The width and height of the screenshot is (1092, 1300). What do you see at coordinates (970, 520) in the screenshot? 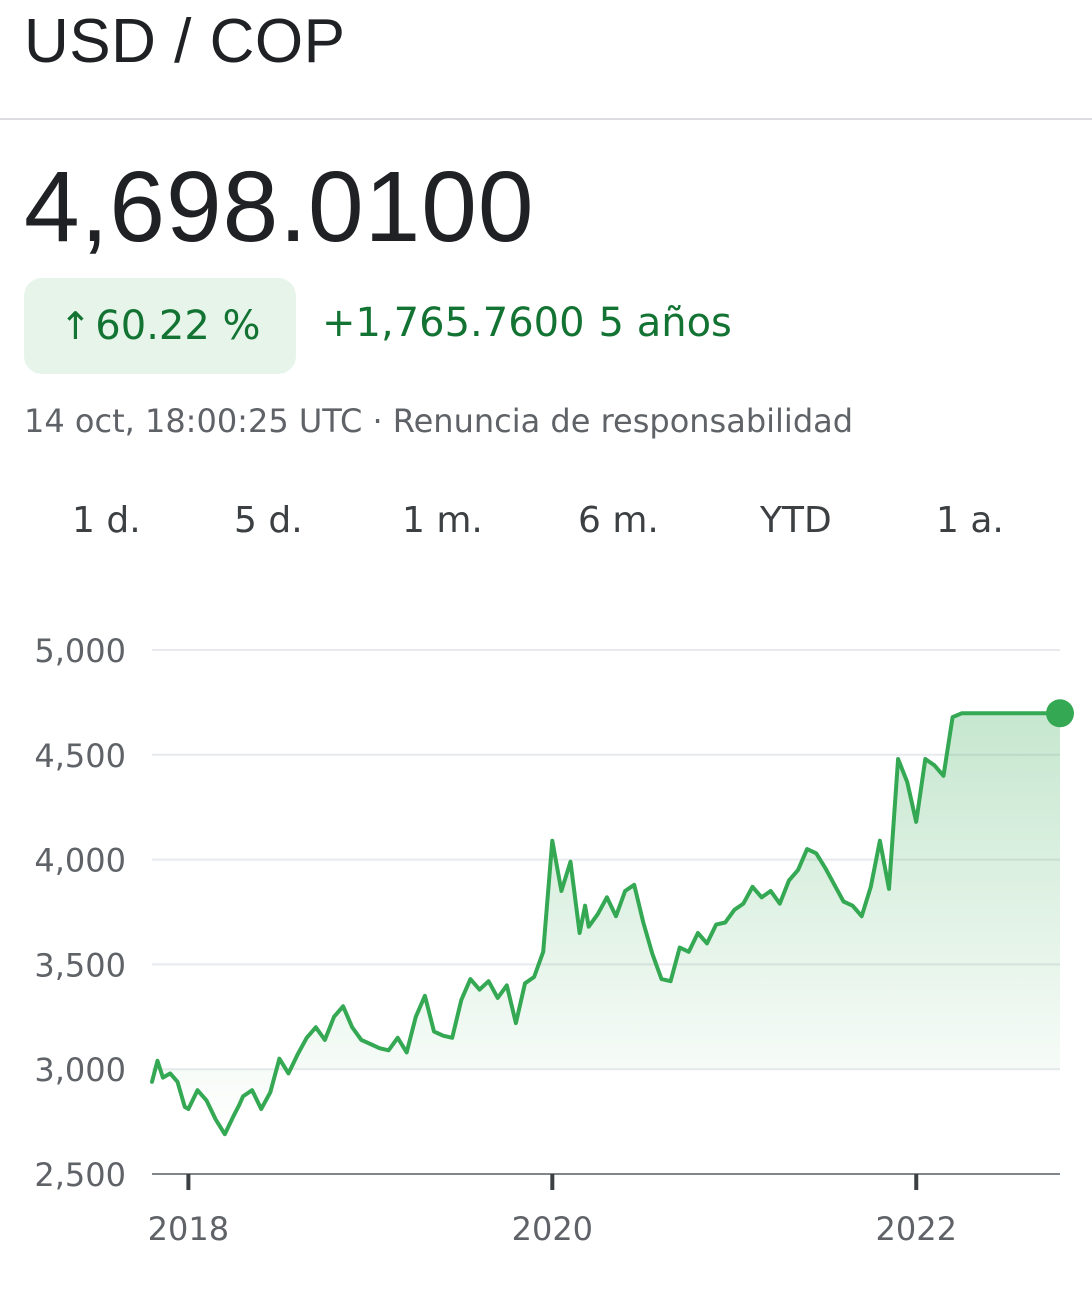
I see `tab-1-year: 1 a.` at bounding box center [970, 520].